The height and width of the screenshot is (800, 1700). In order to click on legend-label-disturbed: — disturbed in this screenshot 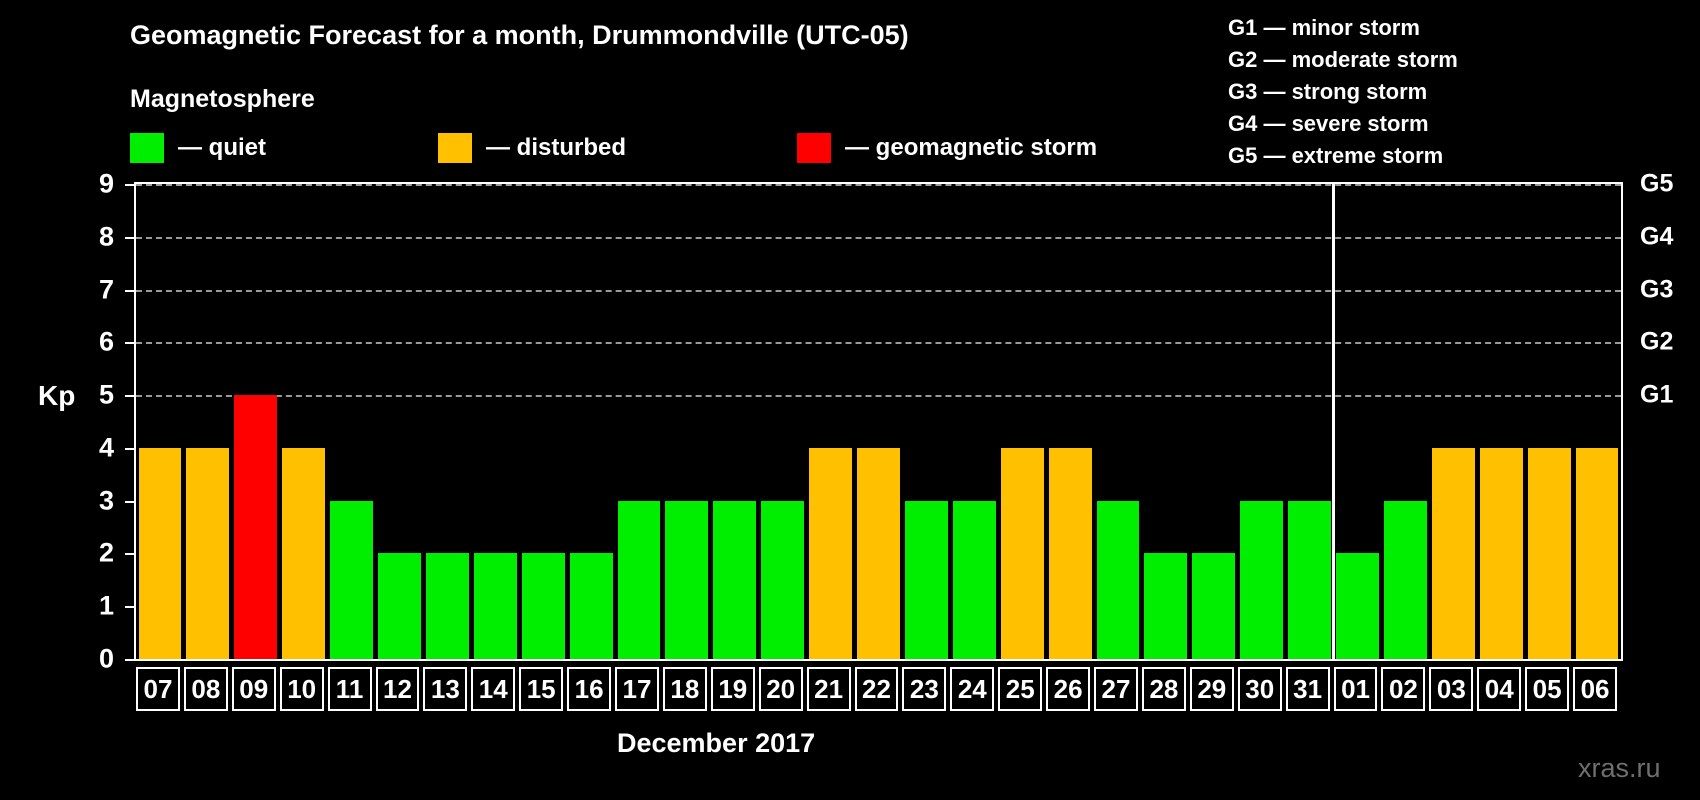, I will do `click(556, 147)`.